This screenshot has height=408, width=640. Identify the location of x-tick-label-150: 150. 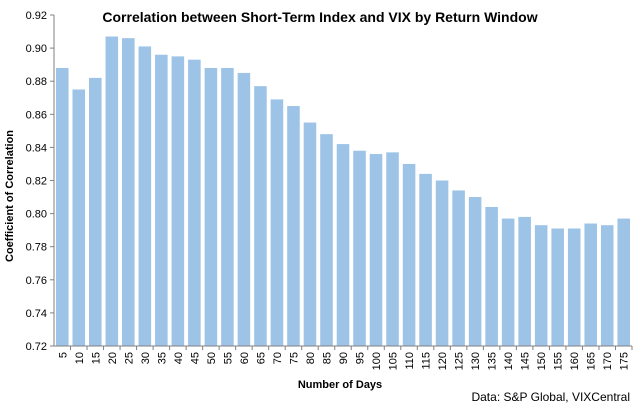
(542, 361).